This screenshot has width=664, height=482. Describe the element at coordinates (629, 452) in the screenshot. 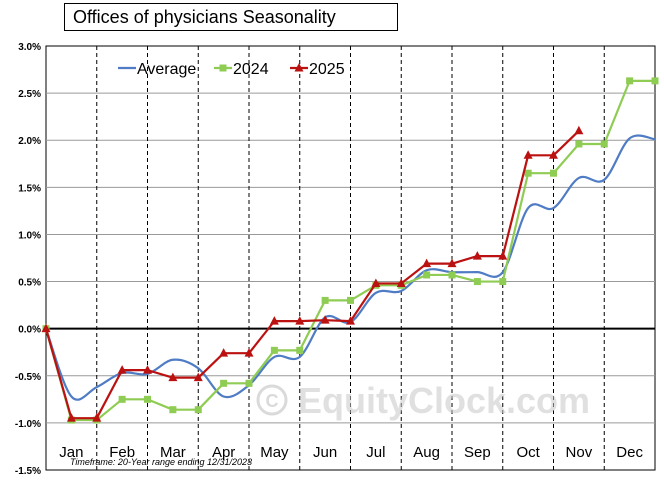

I see `x-tick-label: Dec` at that location.